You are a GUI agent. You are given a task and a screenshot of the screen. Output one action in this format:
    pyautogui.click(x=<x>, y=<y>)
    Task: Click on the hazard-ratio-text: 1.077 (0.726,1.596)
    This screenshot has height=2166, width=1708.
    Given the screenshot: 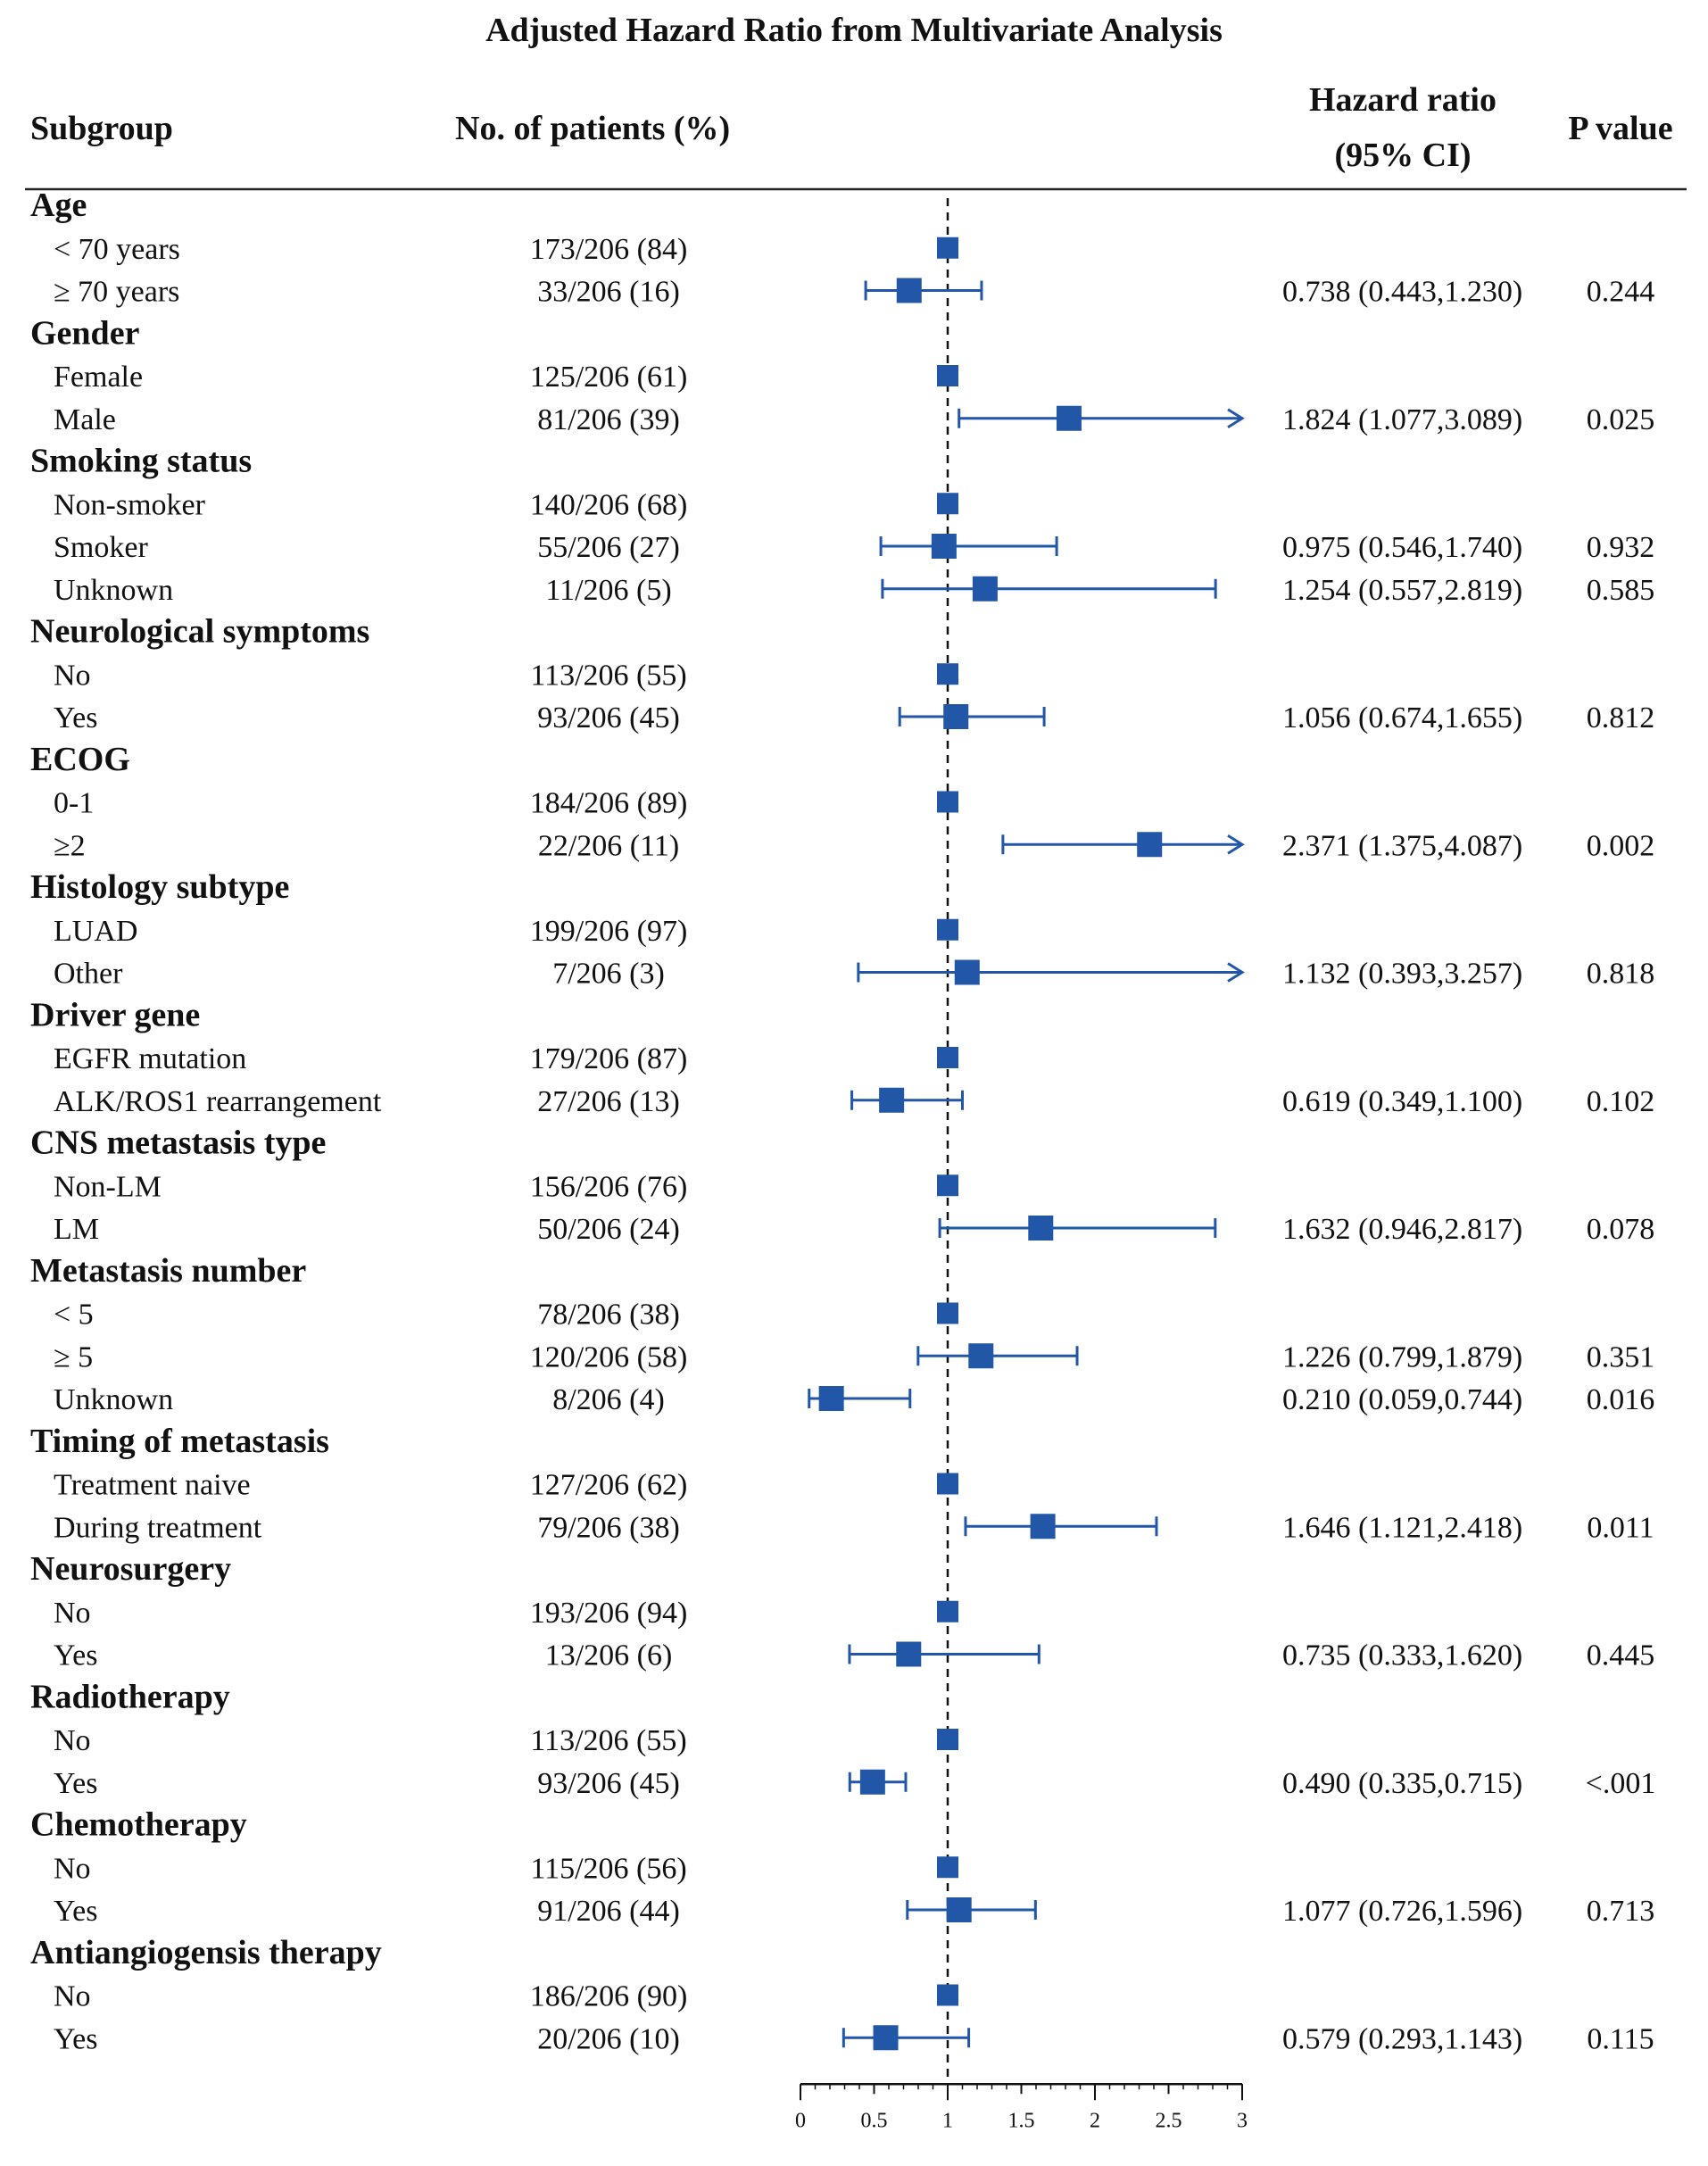 What is the action you would take?
    pyautogui.click(x=1402, y=1912)
    